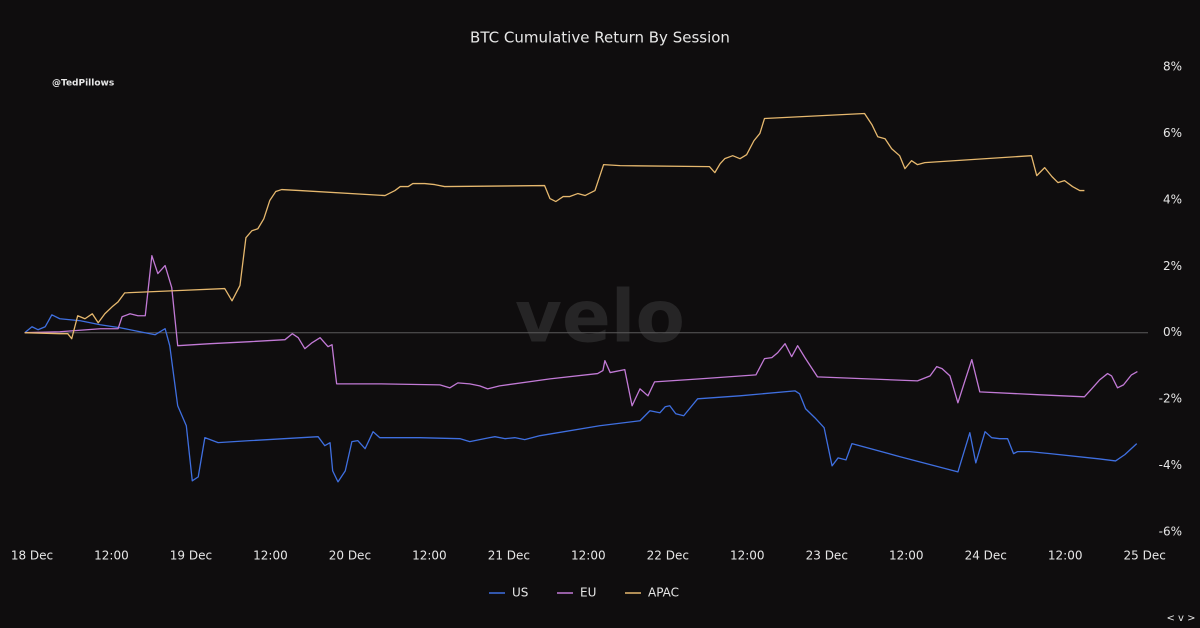  I want to click on y-tick-label: -6%, so click(1170, 532).